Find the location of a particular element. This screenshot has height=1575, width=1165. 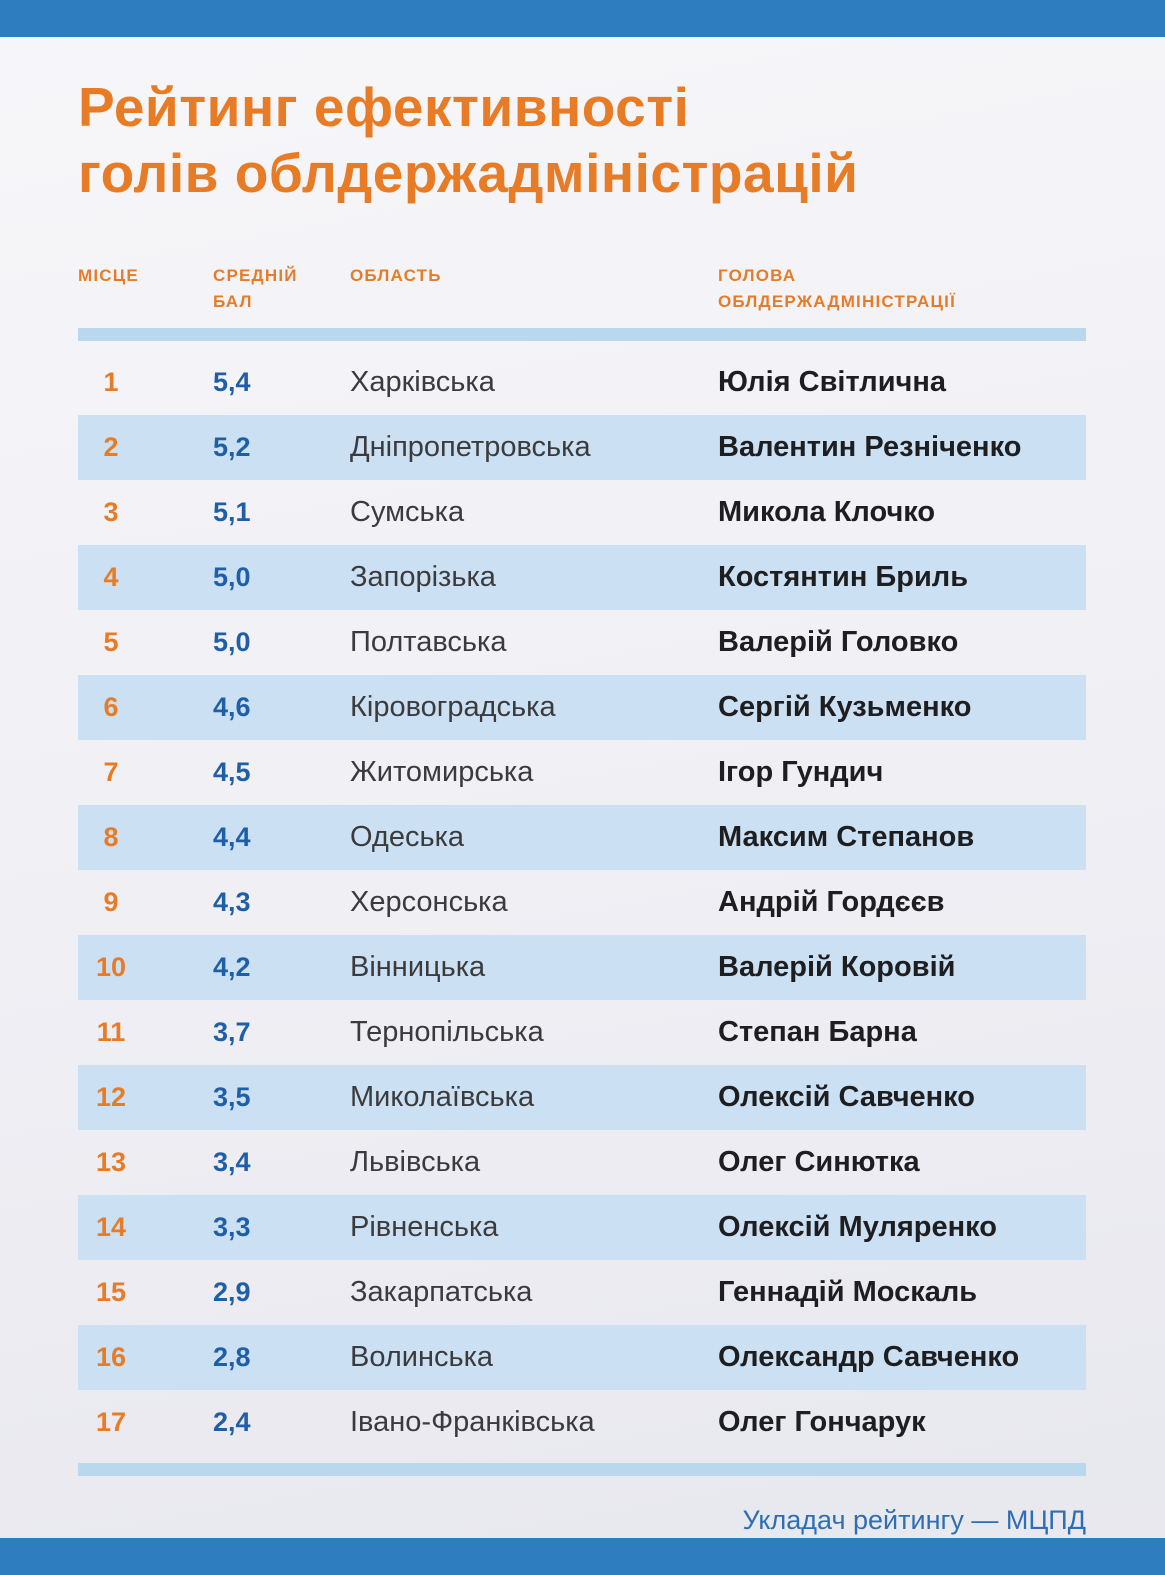

table-row: 17 2,4 Івано-Франківська Олег Гончарук is located at coordinates (582, 1422).